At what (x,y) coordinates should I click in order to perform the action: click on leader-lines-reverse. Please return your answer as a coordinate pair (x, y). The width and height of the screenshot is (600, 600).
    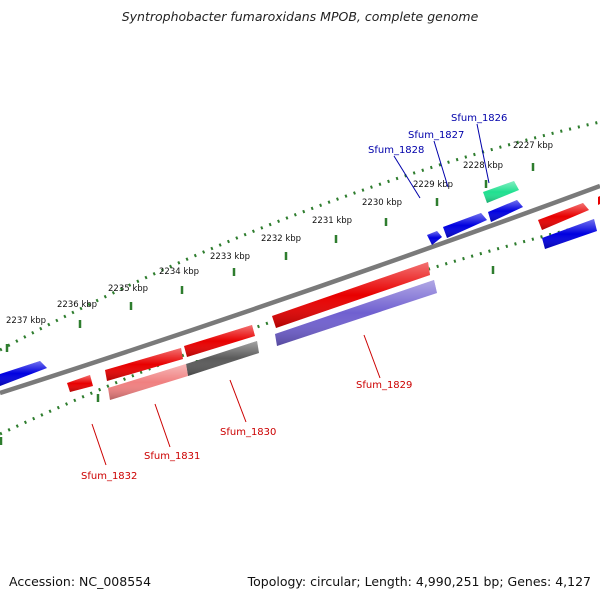
    Looking at the image, I should click on (236, 400).